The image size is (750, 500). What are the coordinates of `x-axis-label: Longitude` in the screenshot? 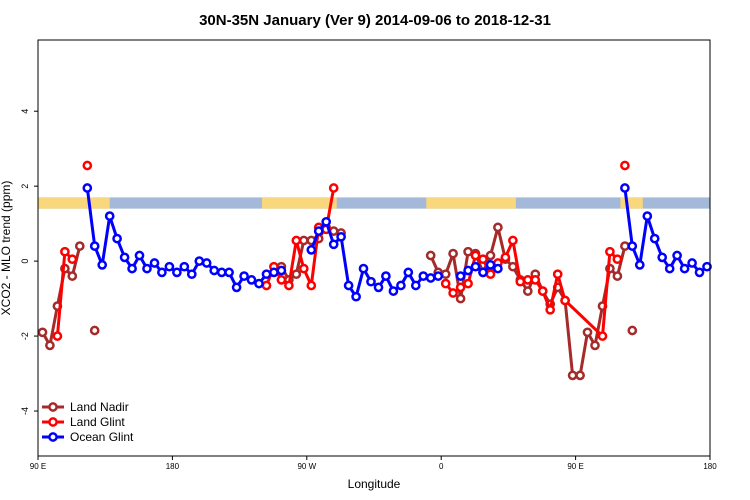 It's located at (374, 484).